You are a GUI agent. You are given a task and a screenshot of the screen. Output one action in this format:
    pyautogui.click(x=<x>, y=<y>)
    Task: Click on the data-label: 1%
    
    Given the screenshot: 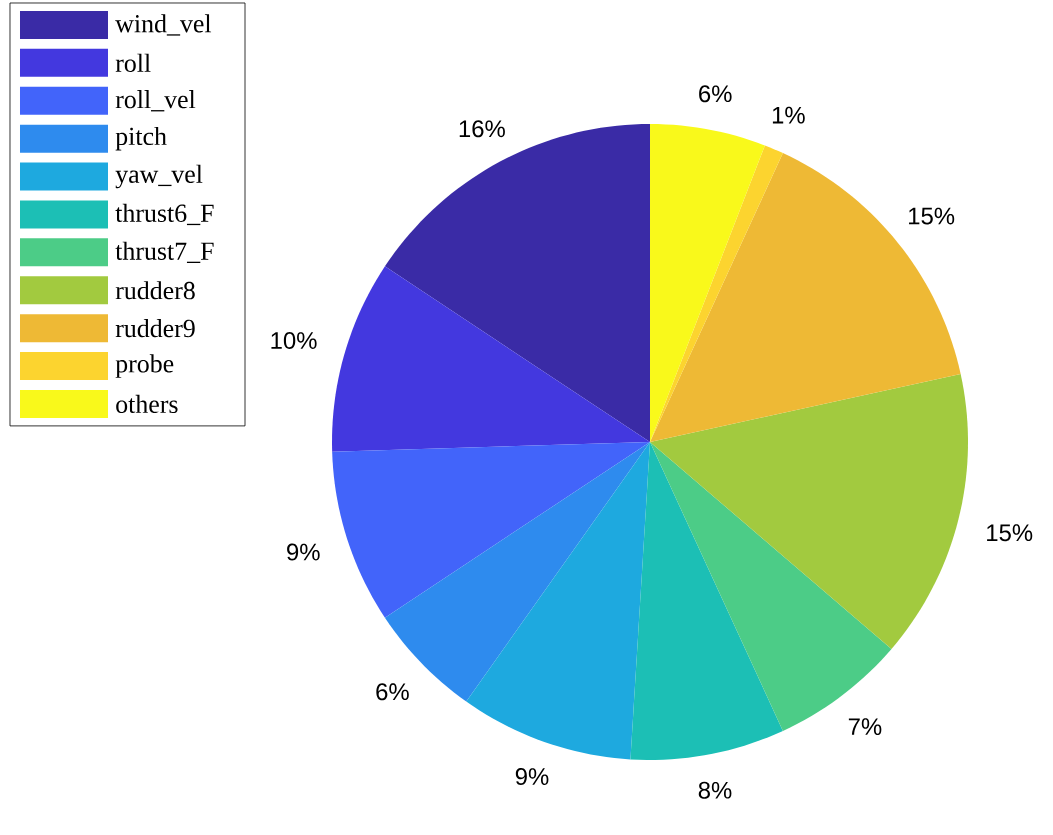 What is the action you would take?
    pyautogui.click(x=788, y=115)
    